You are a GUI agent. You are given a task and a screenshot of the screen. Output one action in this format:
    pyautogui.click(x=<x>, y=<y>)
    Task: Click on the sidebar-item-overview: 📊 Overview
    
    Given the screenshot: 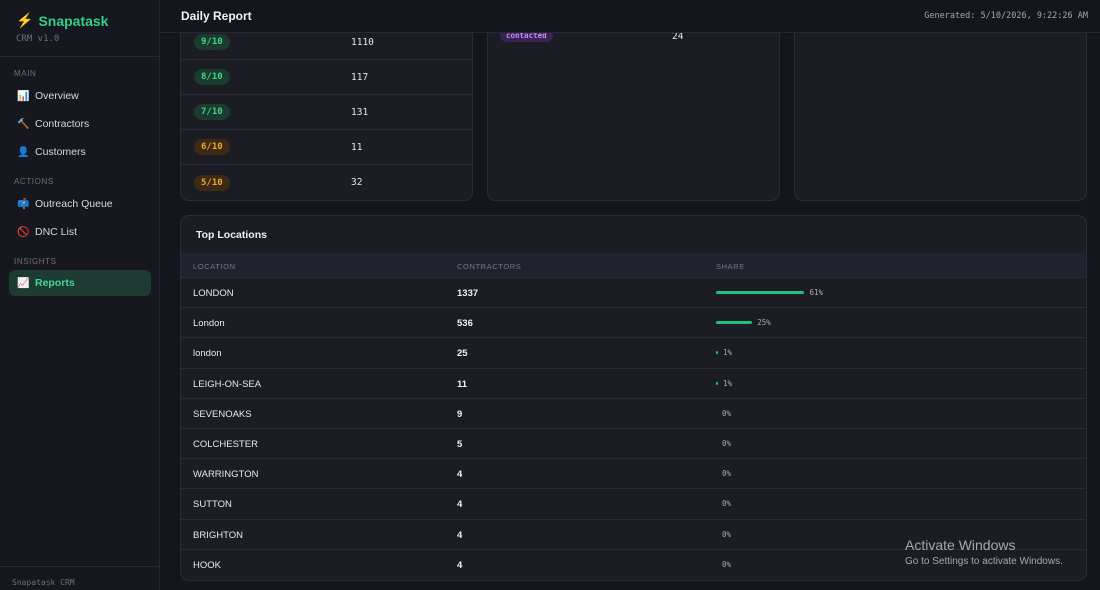 What is the action you would take?
    pyautogui.click(x=80, y=96)
    